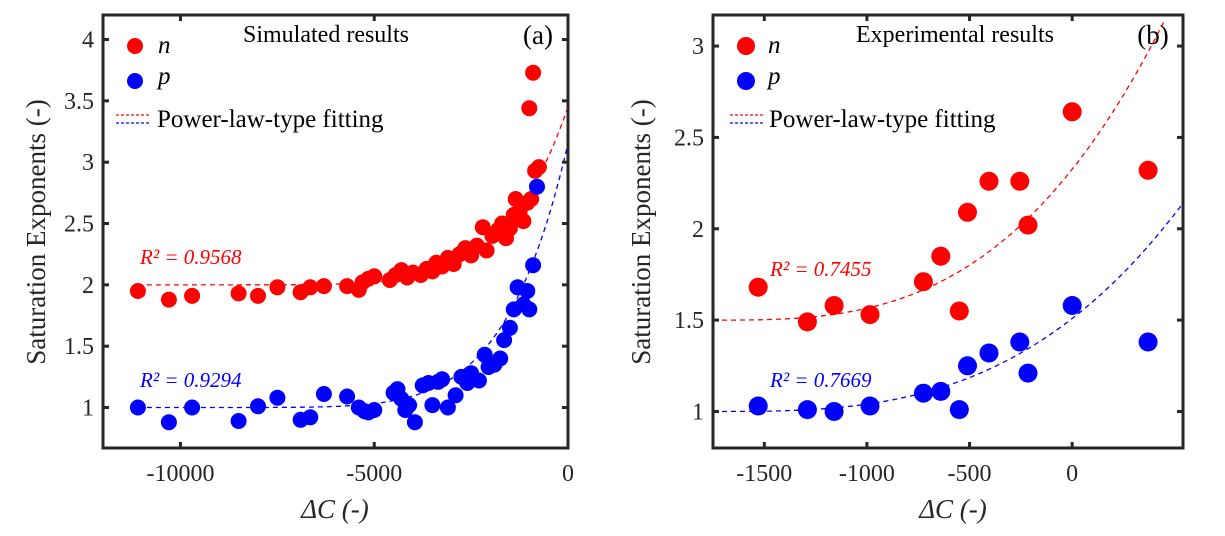  I want to click on panel-a-xlabel: ΔC (-), so click(334, 509).